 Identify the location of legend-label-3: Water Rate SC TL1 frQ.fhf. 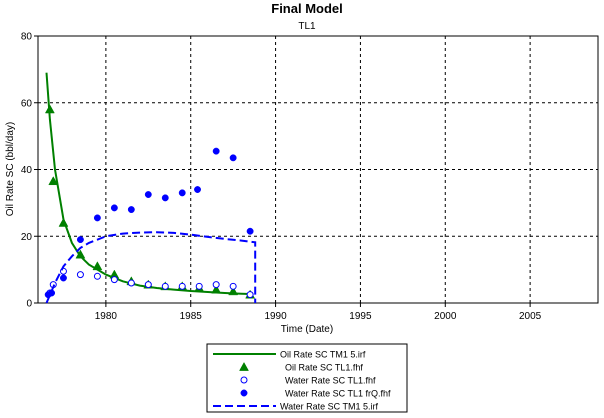
(338, 394).